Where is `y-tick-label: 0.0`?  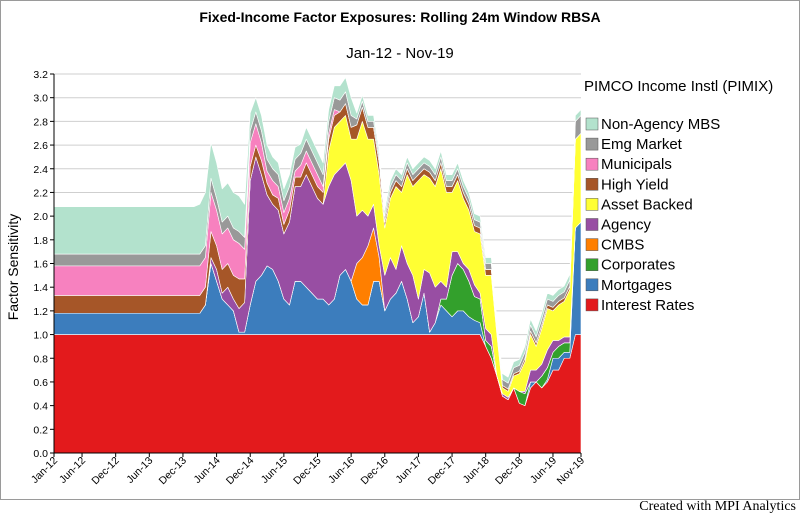 y-tick-label: 0.0 is located at coordinates (40, 454).